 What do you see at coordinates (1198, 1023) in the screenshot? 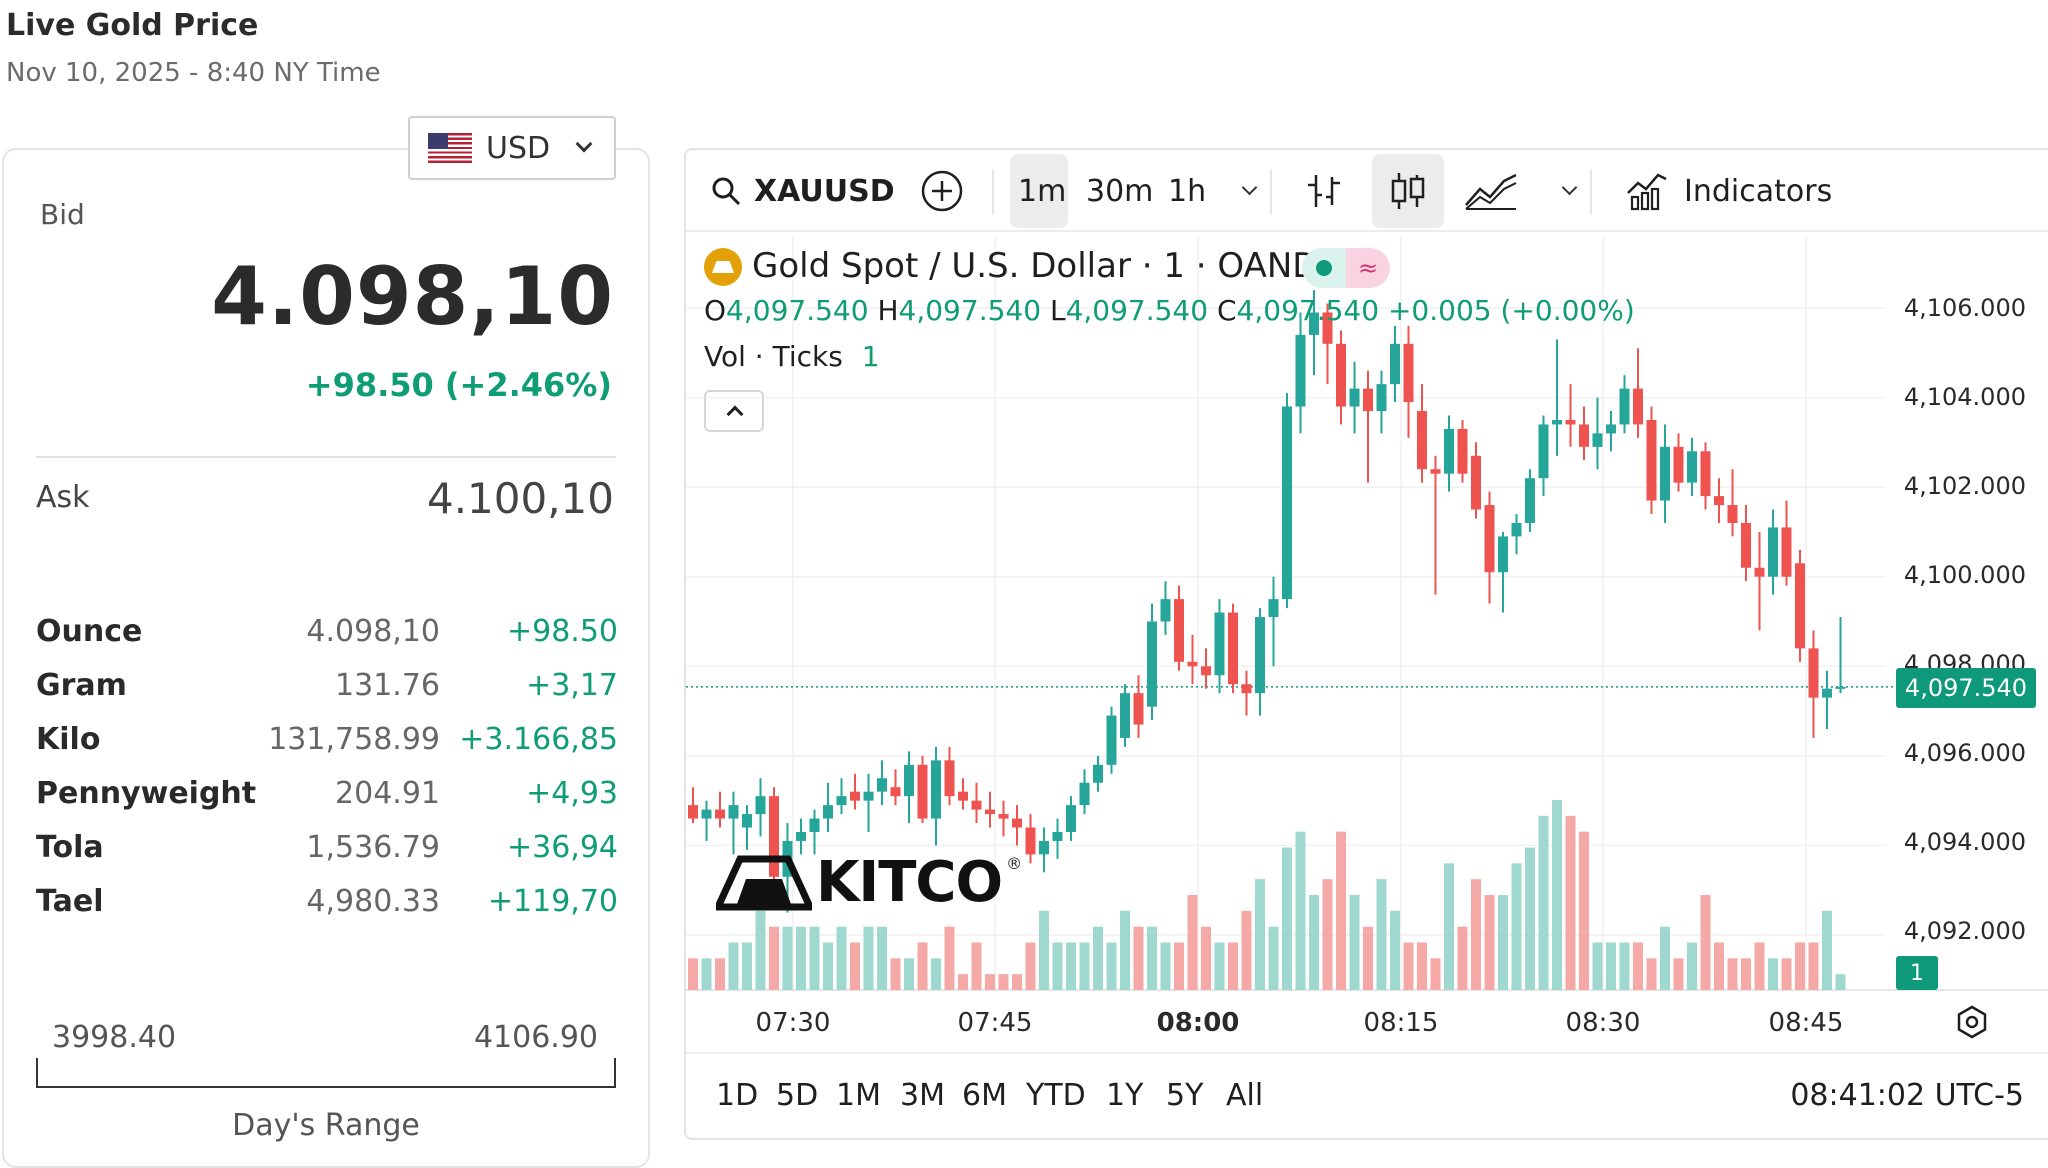
I see `time-axis-label: 08:00` at bounding box center [1198, 1023].